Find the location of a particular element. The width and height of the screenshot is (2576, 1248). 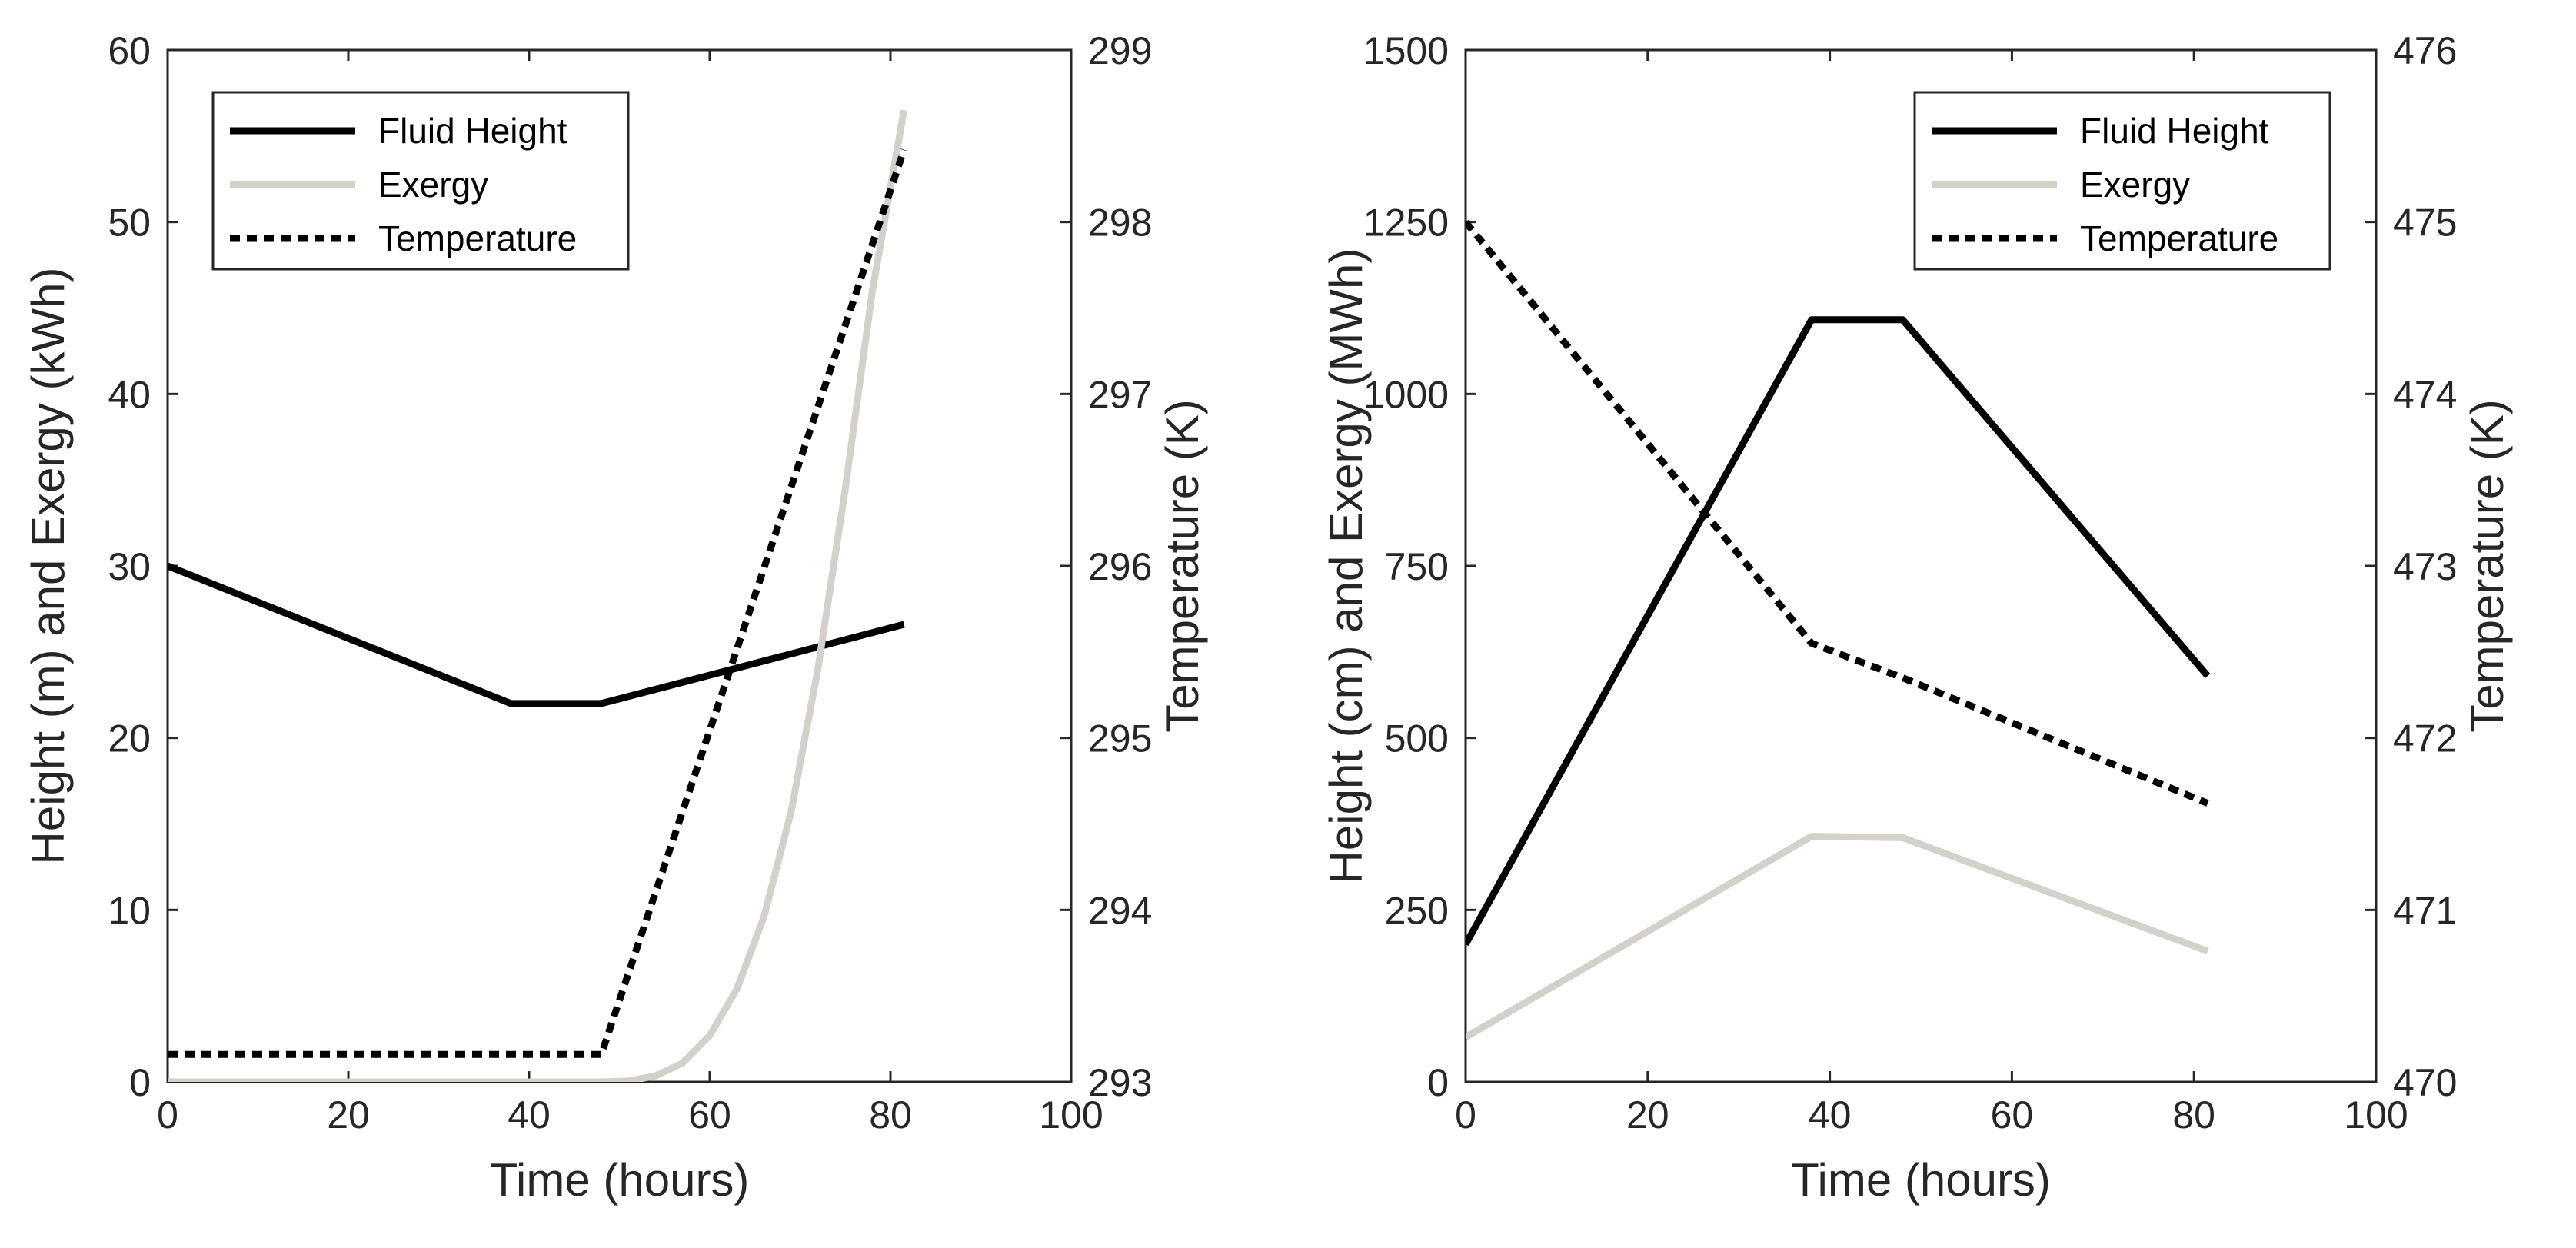

y-right-tick-label: 470 is located at coordinates (2425, 1082).